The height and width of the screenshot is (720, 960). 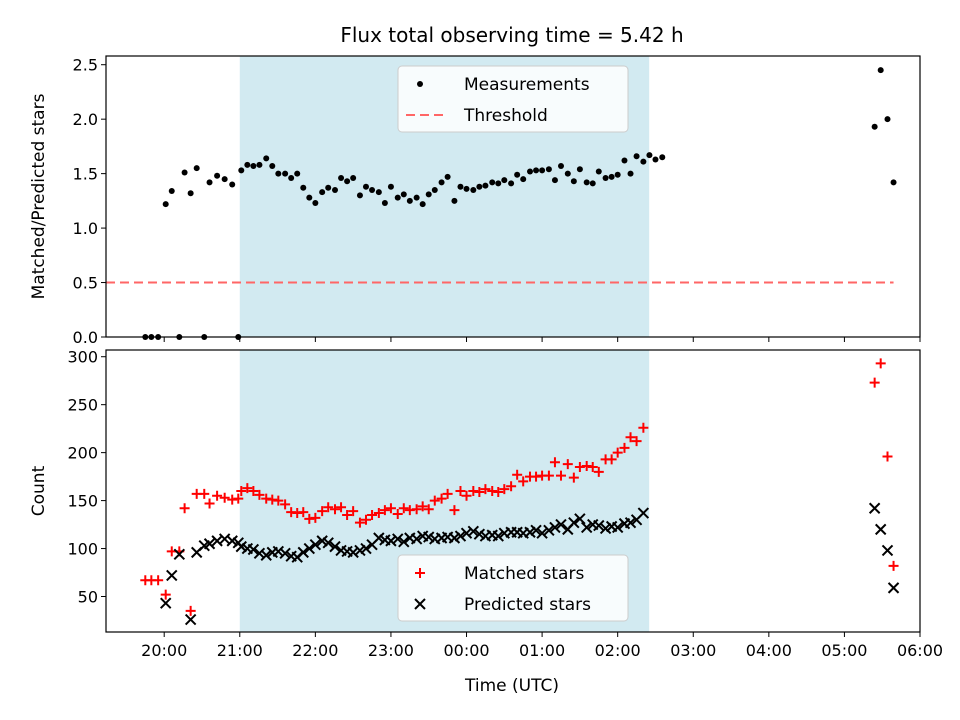 What do you see at coordinates (85, 174) in the screenshot?
I see `top-y-tick-label: 1.5` at bounding box center [85, 174].